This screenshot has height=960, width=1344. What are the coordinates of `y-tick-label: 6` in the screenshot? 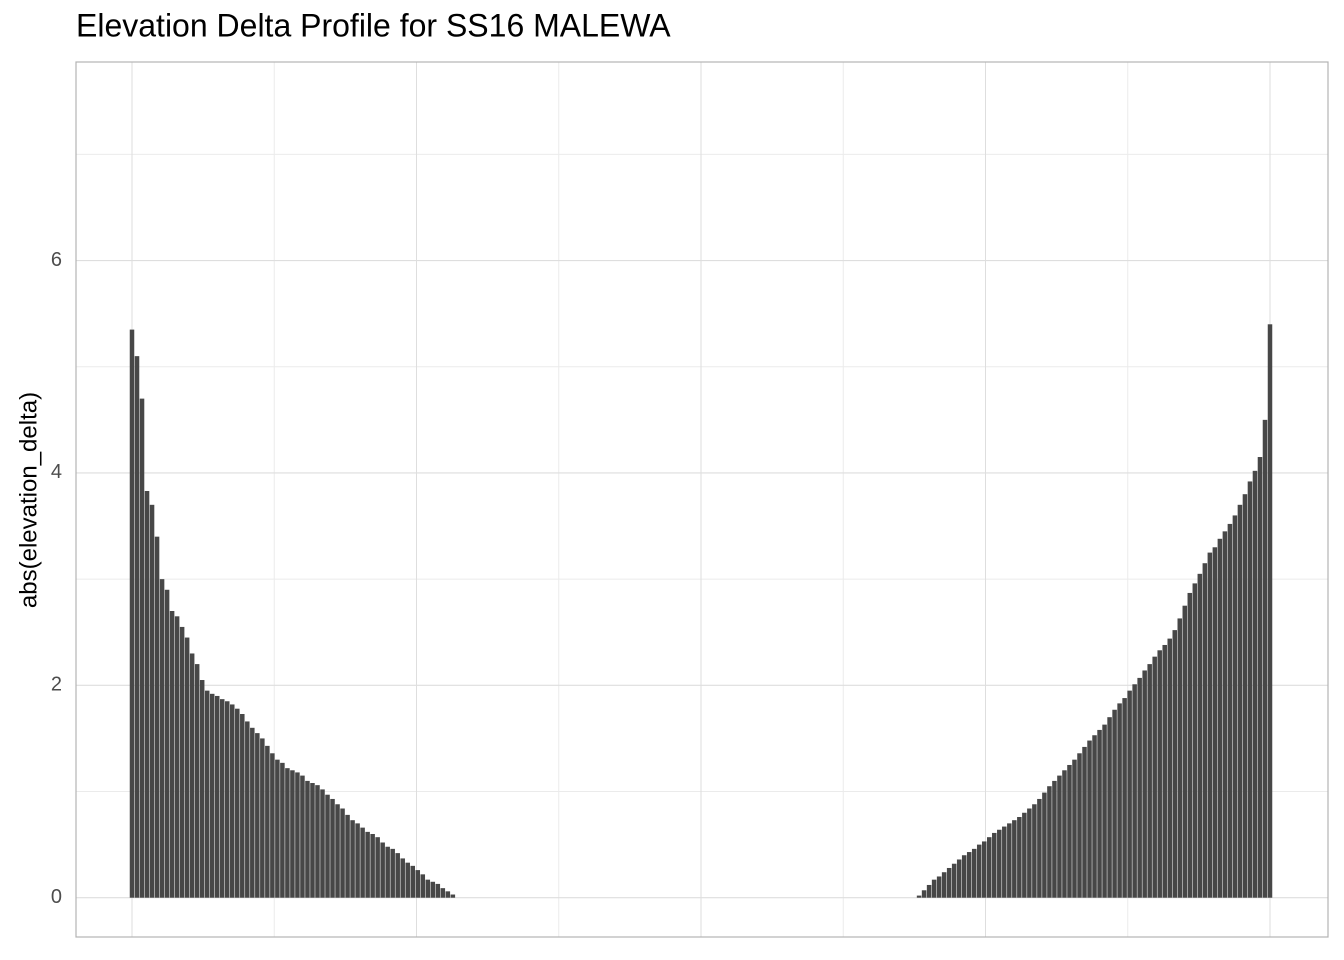 It's located at (56, 260).